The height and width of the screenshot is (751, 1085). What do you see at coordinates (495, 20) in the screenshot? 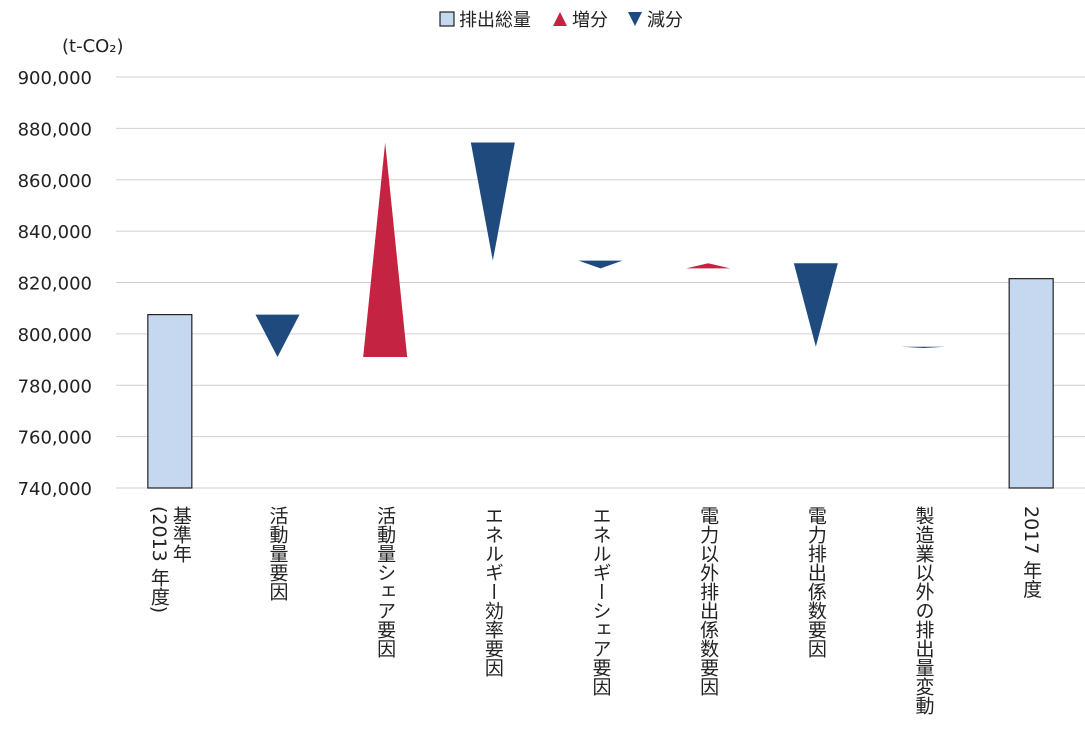
I see `legend-label: 排出総量` at bounding box center [495, 20].